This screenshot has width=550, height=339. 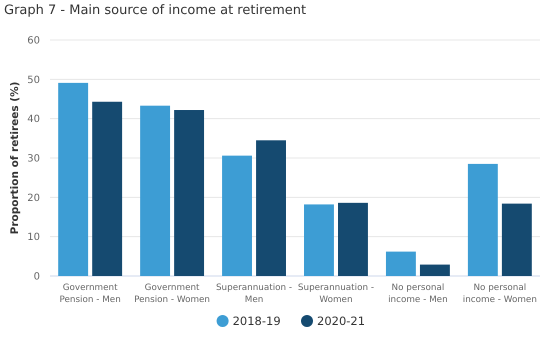 What do you see at coordinates (499, 294) in the screenshot?
I see `x-tick-label: No personal income - Women` at bounding box center [499, 294].